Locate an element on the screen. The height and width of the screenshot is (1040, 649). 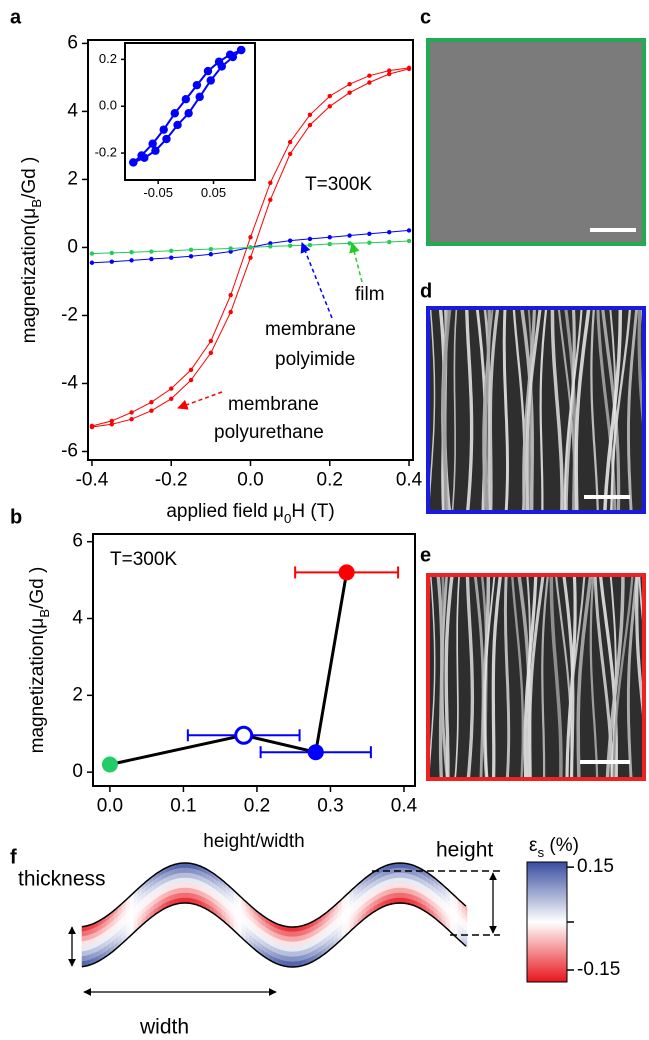
diagram-label: height is located at coordinates (464, 850).